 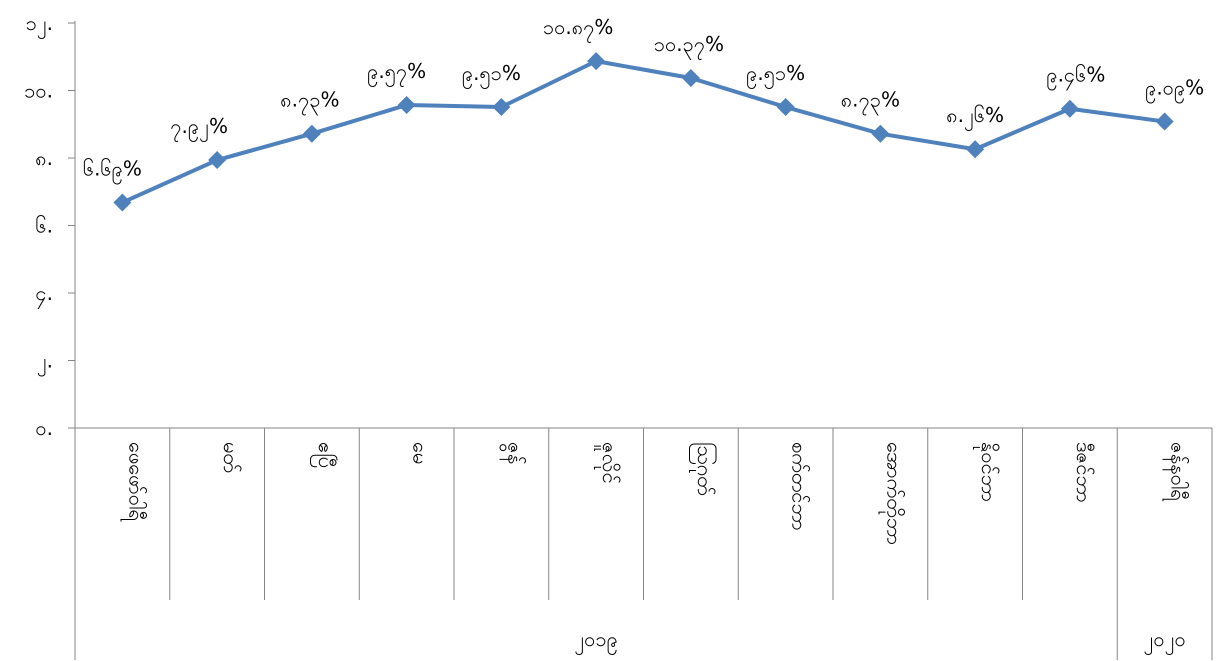 What do you see at coordinates (396, 73) in the screenshot?
I see `data-label: ၉.၅၇%` at bounding box center [396, 73].